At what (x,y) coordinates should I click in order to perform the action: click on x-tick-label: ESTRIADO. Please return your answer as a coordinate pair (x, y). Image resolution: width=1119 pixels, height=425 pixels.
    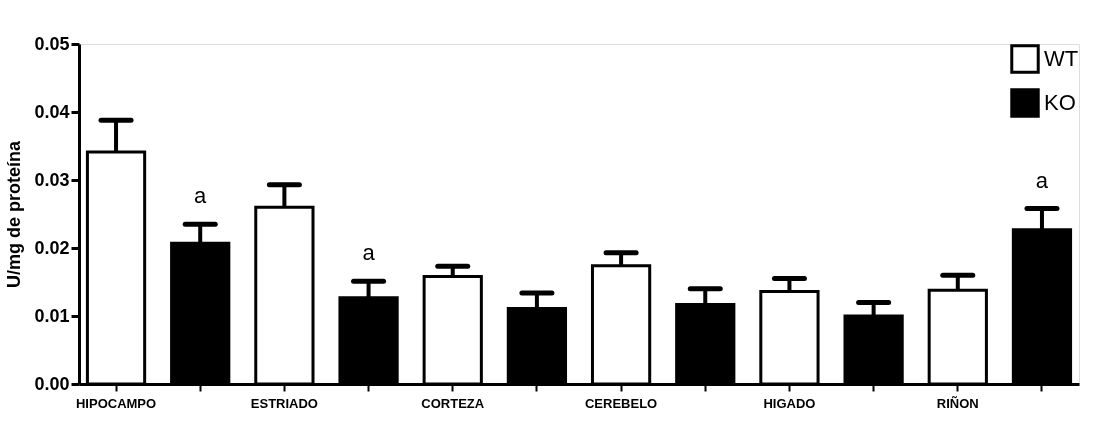
    Looking at the image, I should click on (284, 403).